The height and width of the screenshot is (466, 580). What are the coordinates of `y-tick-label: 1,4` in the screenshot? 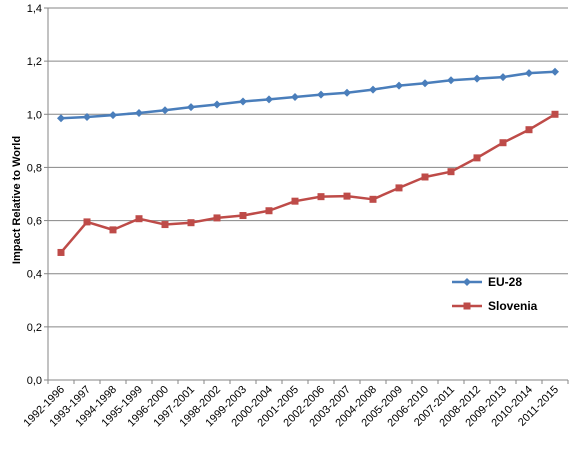 It's located at (34, 9).